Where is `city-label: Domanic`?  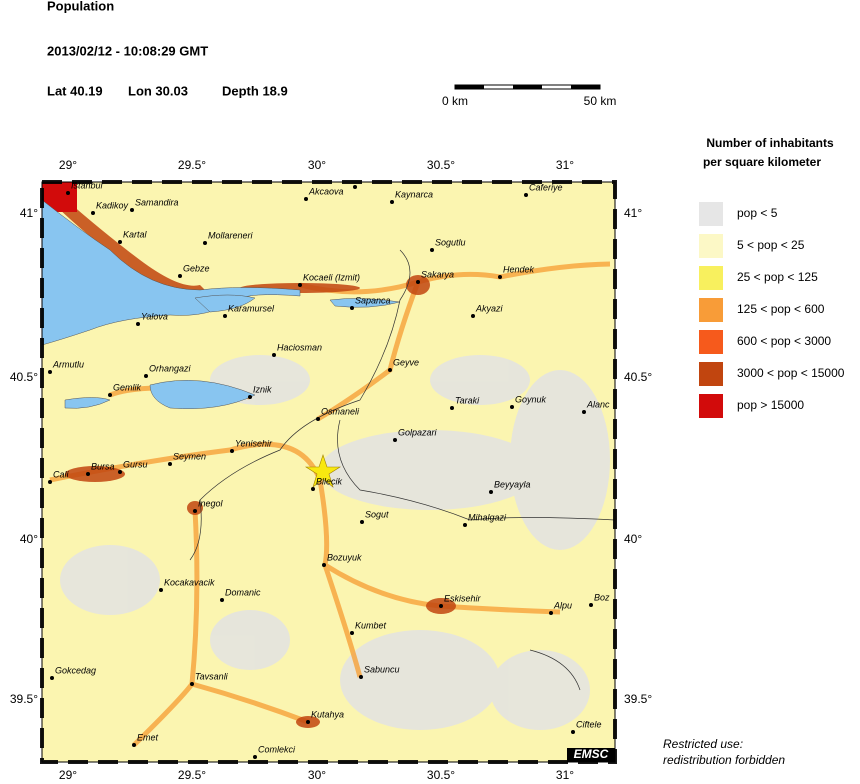 city-label: Domanic is located at coordinates (243, 592).